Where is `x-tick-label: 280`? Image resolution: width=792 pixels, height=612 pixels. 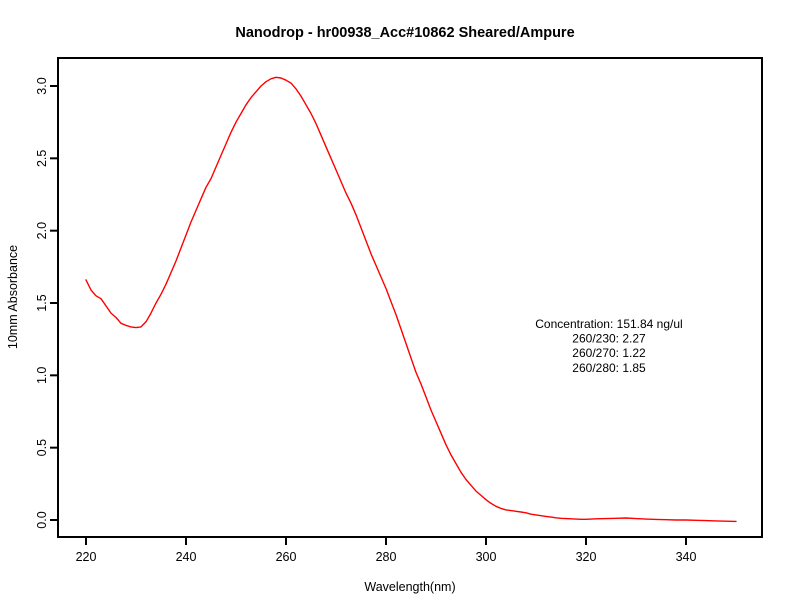 x-tick-label: 280 is located at coordinates (386, 557).